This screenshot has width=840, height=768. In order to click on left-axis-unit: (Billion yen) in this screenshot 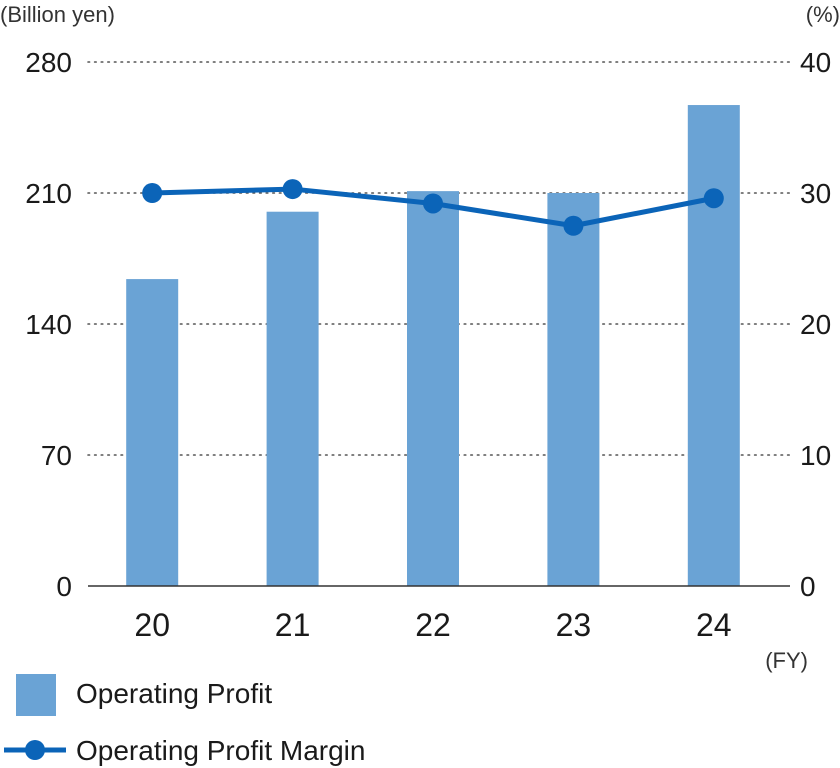, I will do `click(57, 14)`.